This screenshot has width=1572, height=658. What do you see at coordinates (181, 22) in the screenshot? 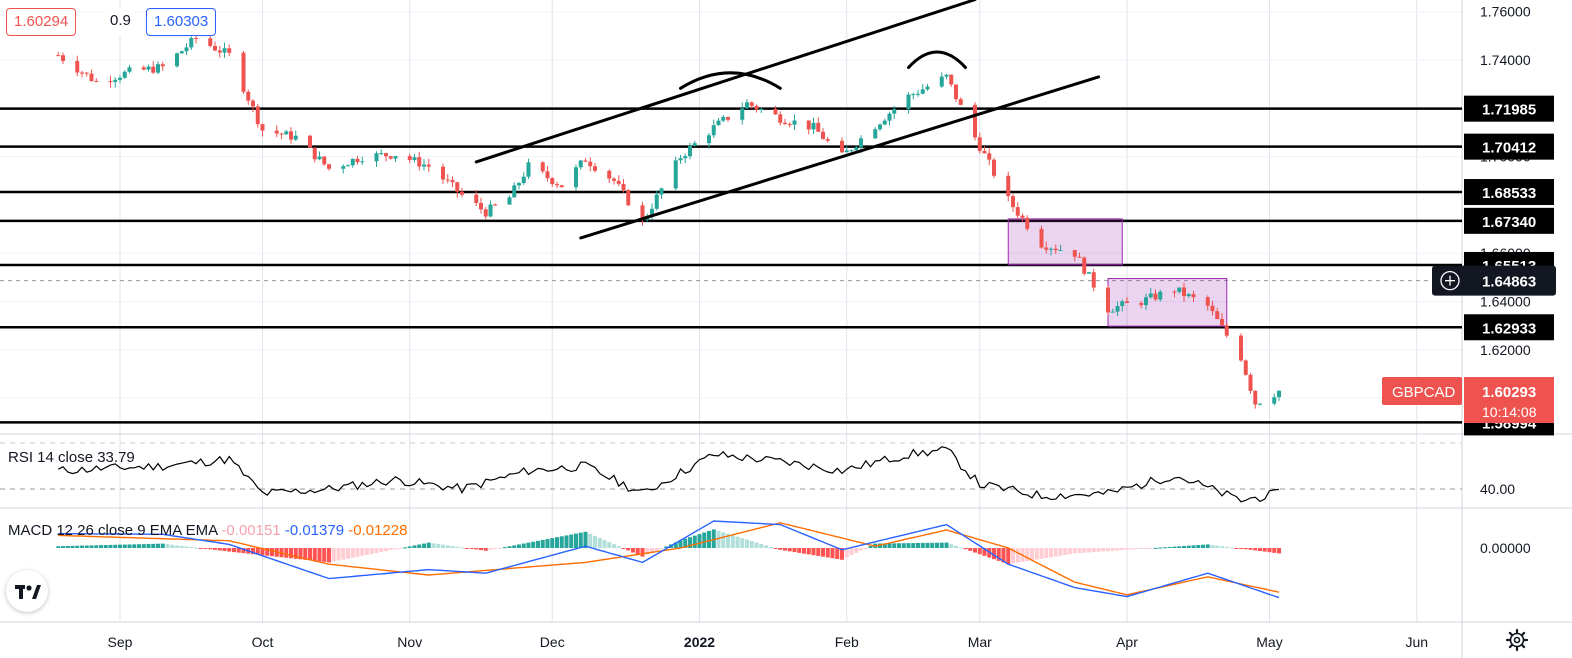
I see `ask-price: 1.60303` at bounding box center [181, 22].